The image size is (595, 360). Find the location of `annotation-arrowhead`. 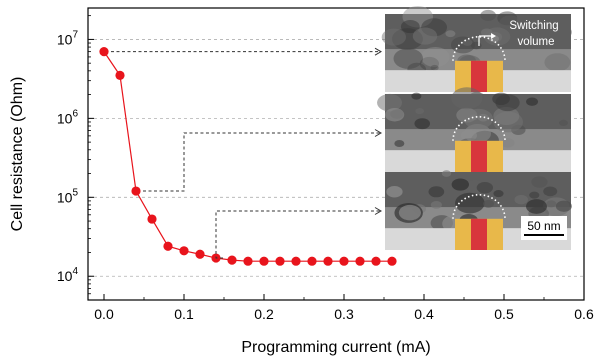

annotation-arrowhead is located at coordinates (493, 36).